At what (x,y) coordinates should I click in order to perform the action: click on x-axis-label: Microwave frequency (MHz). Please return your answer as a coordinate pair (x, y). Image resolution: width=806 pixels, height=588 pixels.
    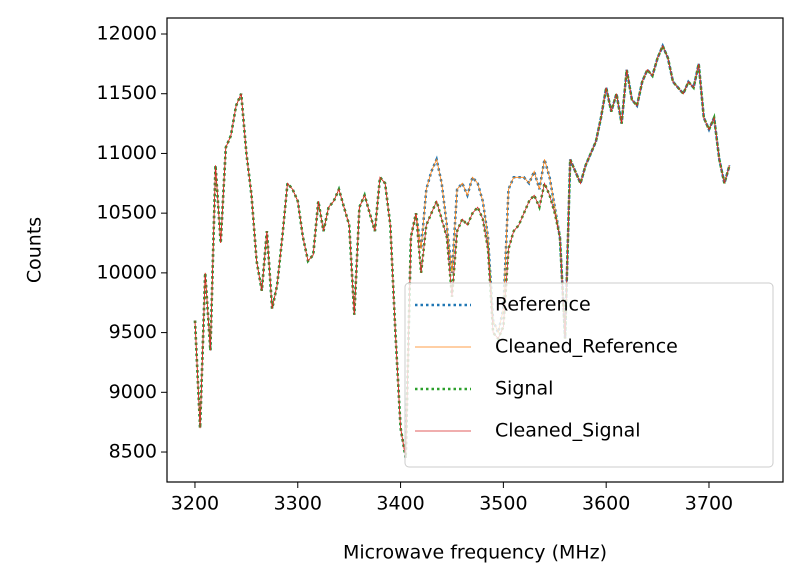
    Looking at the image, I should click on (475, 553).